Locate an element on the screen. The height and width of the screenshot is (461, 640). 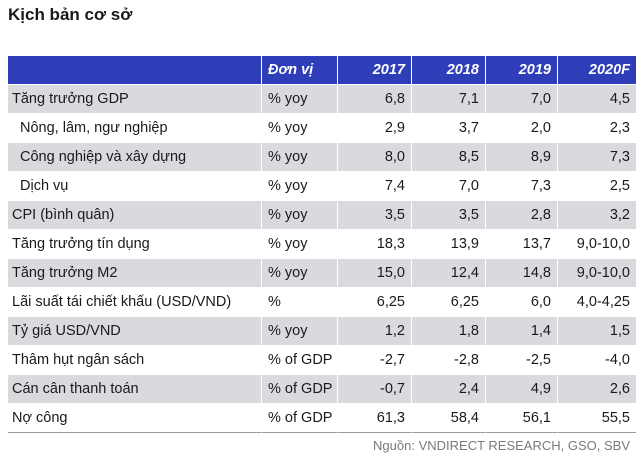
table-row: Dịch vụ% yoy 7,4 7,0 7,3 2,5 is located at coordinates (322, 186).